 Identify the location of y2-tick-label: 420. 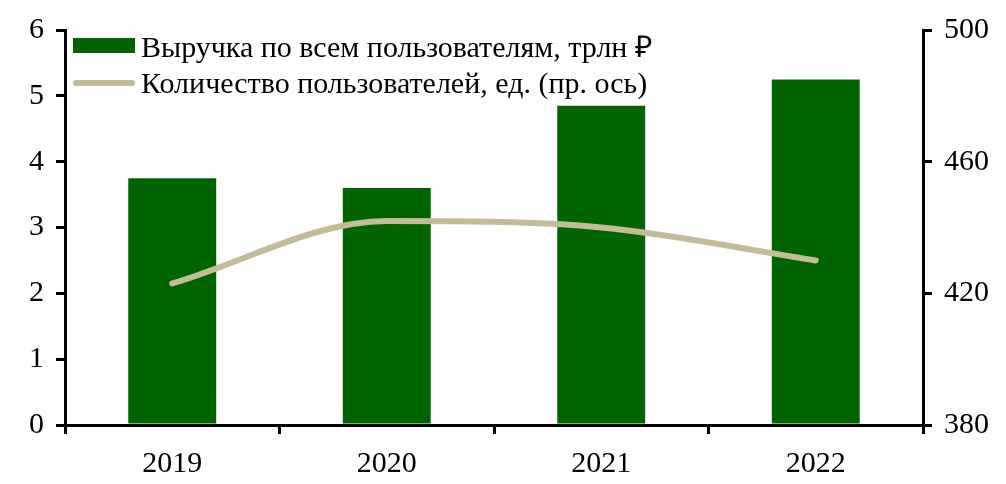
(966, 291).